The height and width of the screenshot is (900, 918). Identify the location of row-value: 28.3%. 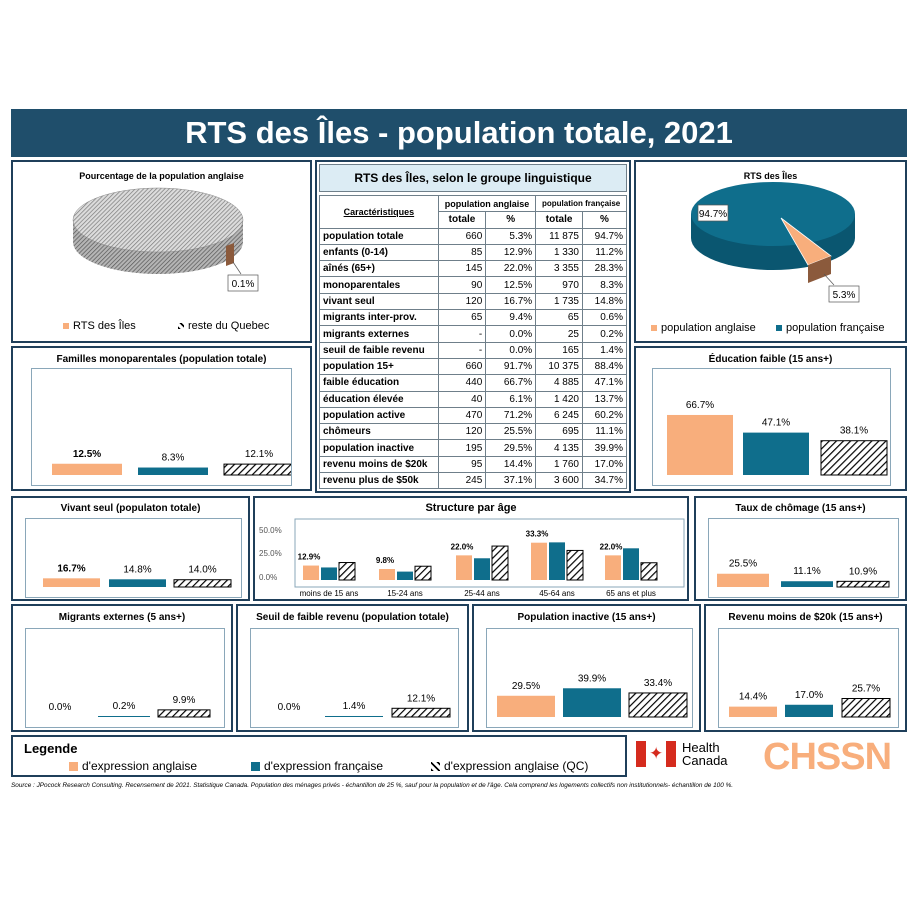
(604, 269).